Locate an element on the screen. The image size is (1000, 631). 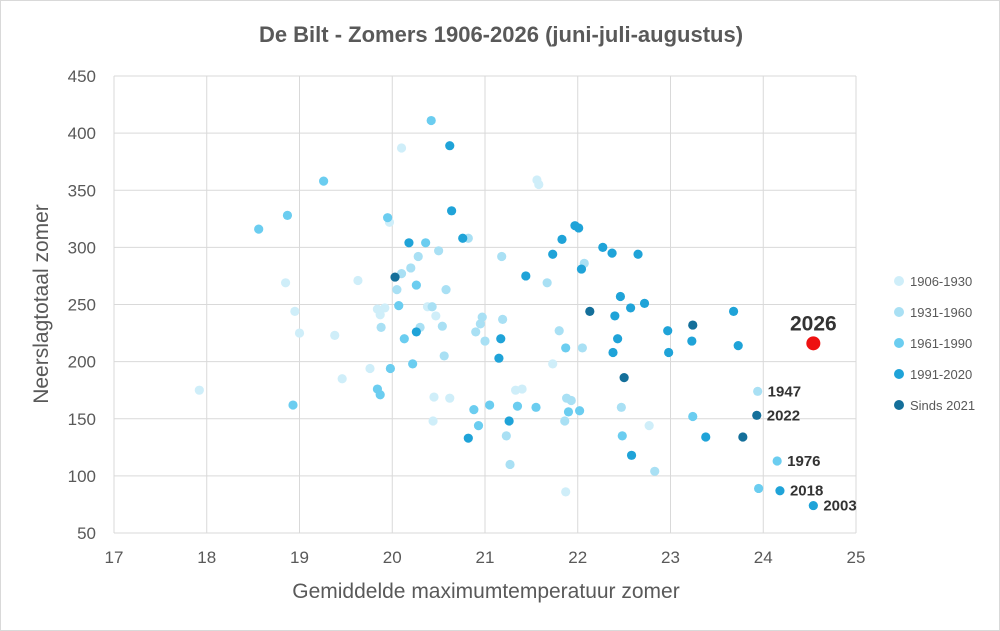
x-tick-label: 25 is located at coordinates (856, 557).